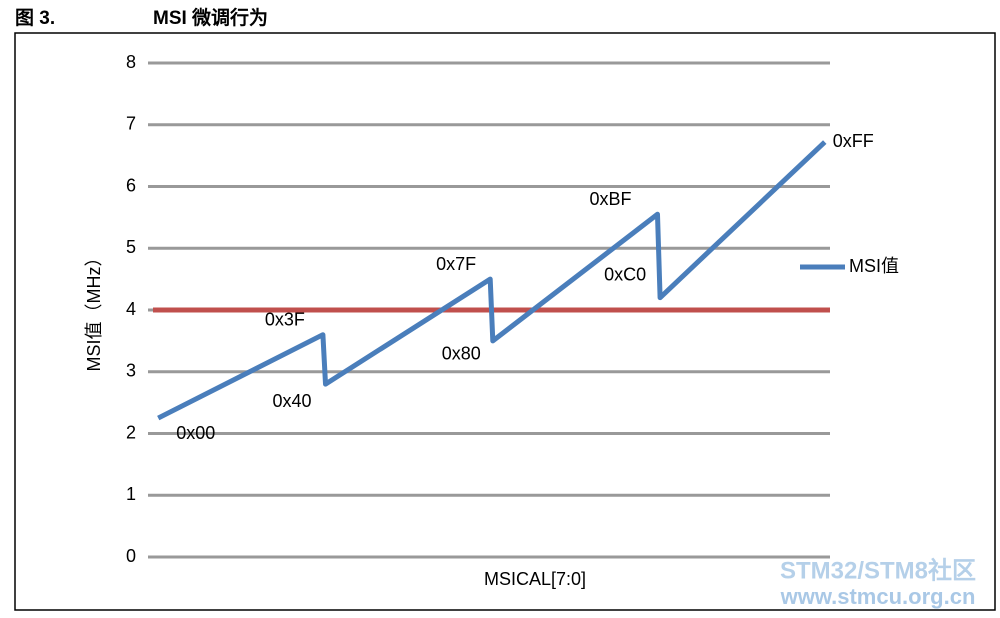 The image size is (1000, 618). I want to click on y-tick-label: 7, so click(131, 124).